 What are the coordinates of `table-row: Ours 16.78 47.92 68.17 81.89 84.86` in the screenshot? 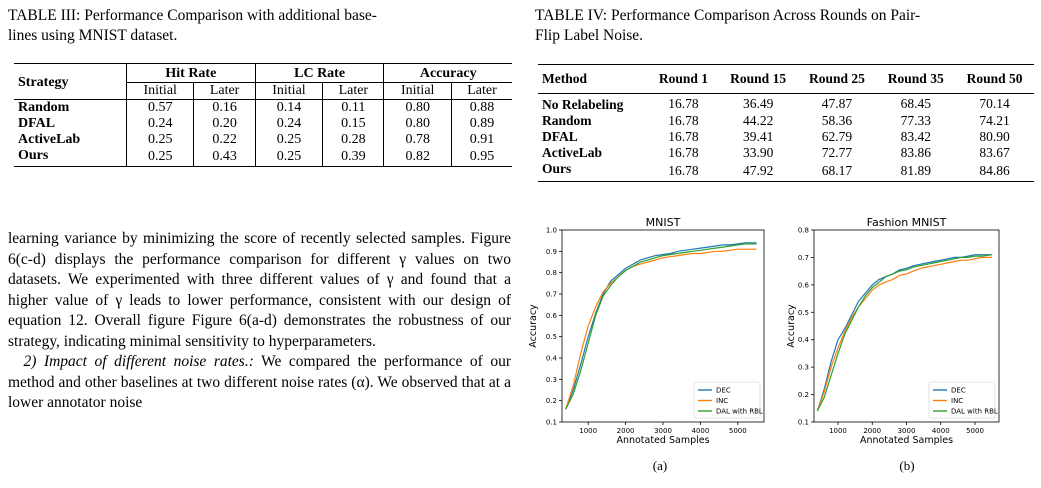 It's located at (786, 171).